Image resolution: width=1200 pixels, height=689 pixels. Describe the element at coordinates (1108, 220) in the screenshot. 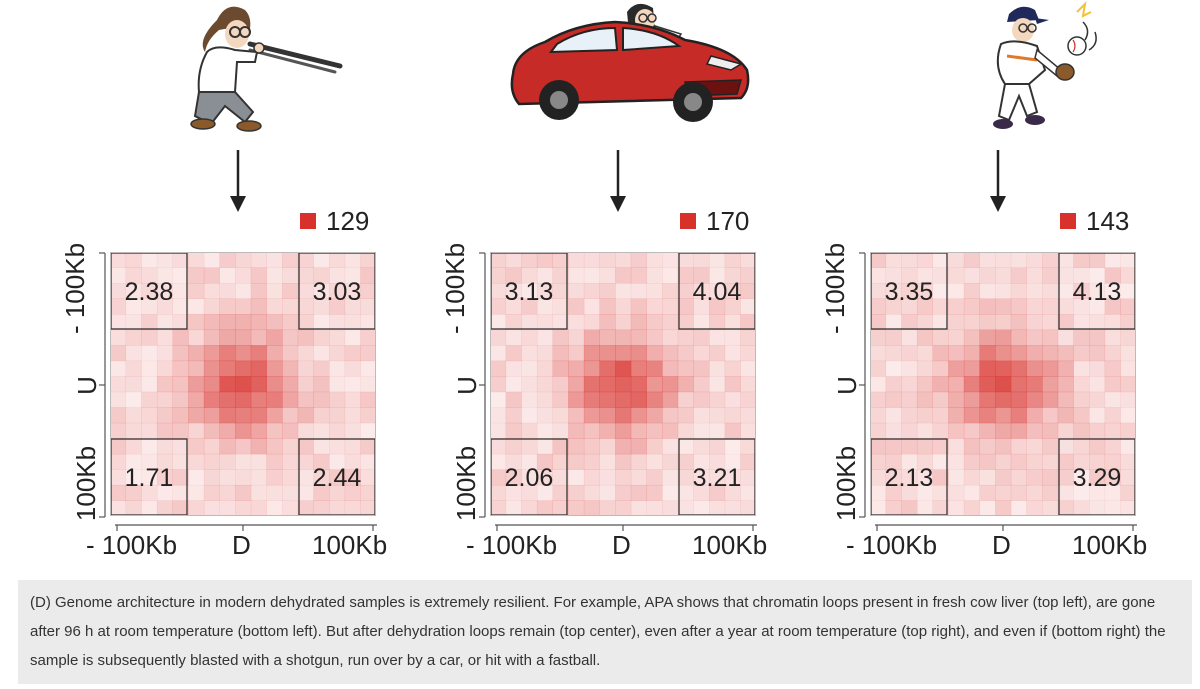

I see `legend-value: 143` at that location.